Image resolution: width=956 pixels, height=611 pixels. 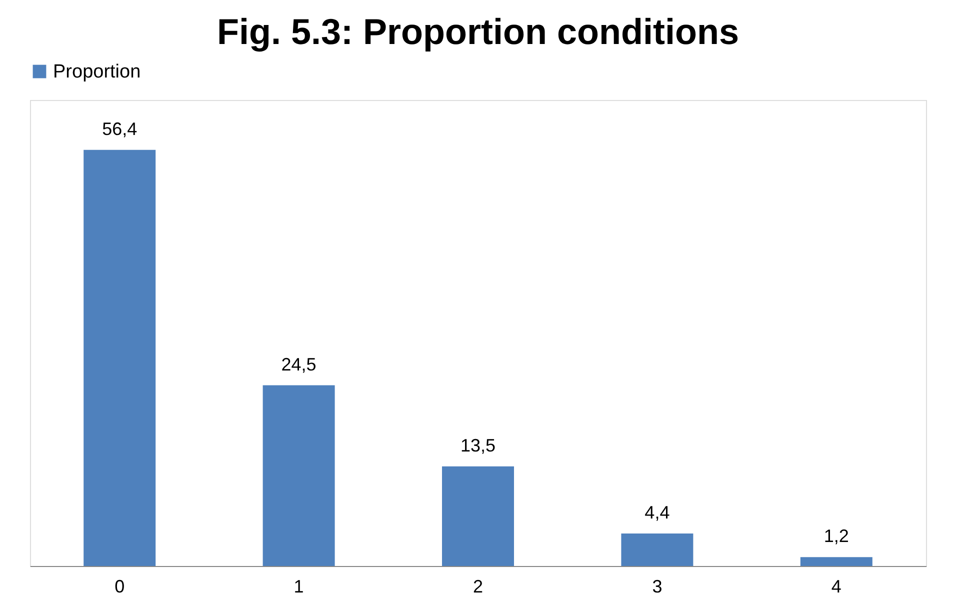 What do you see at coordinates (298, 364) in the screenshot?
I see `data-label: 24,5` at bounding box center [298, 364].